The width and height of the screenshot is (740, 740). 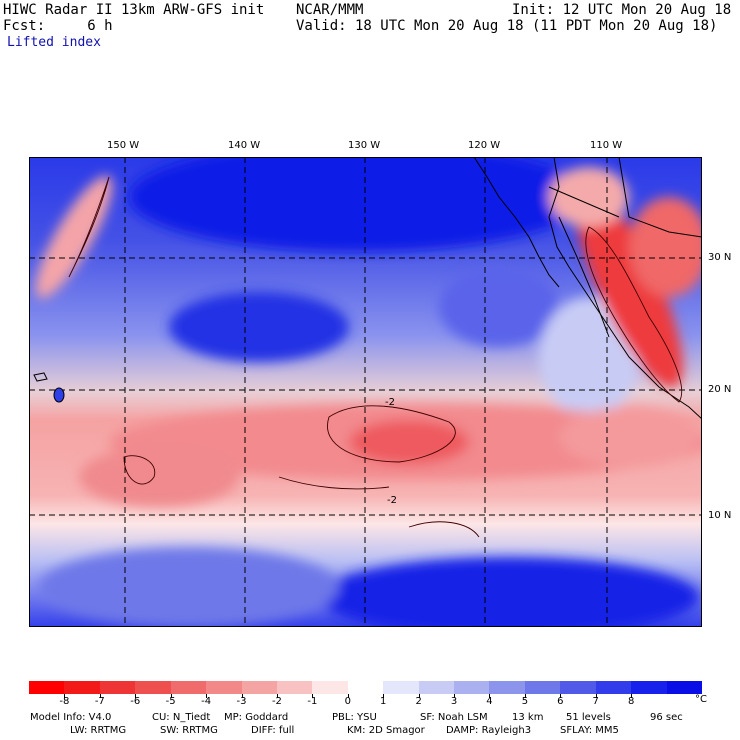 What do you see at coordinates (273, 730) in the screenshot?
I see `footer-diff: DIFF: full` at bounding box center [273, 730].